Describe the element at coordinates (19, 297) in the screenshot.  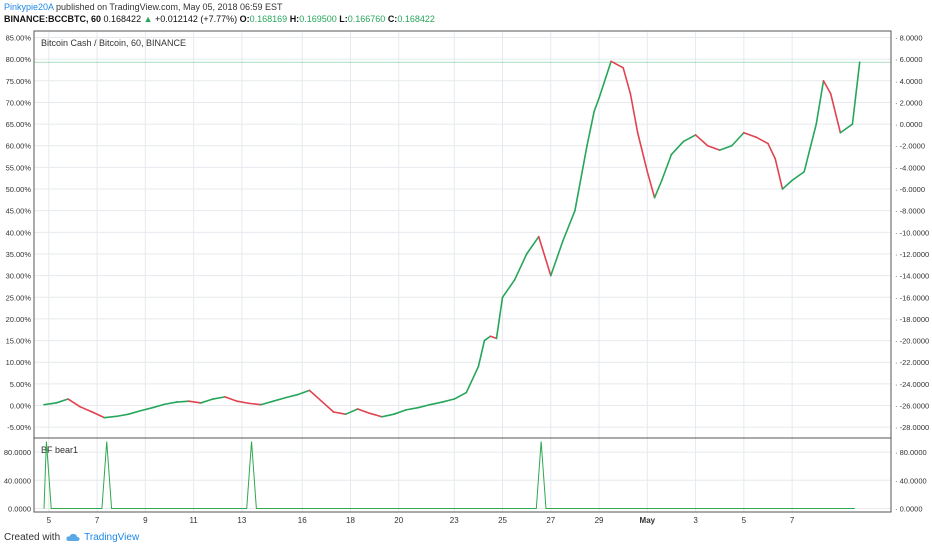
I see `left-axis-tick-label: 25.00%` at that location.